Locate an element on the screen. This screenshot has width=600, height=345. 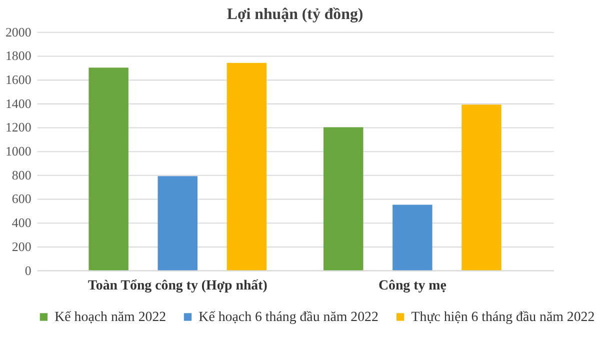
chart-title: Lợi nhuận (tỷ đồng) is located at coordinates (295, 14).